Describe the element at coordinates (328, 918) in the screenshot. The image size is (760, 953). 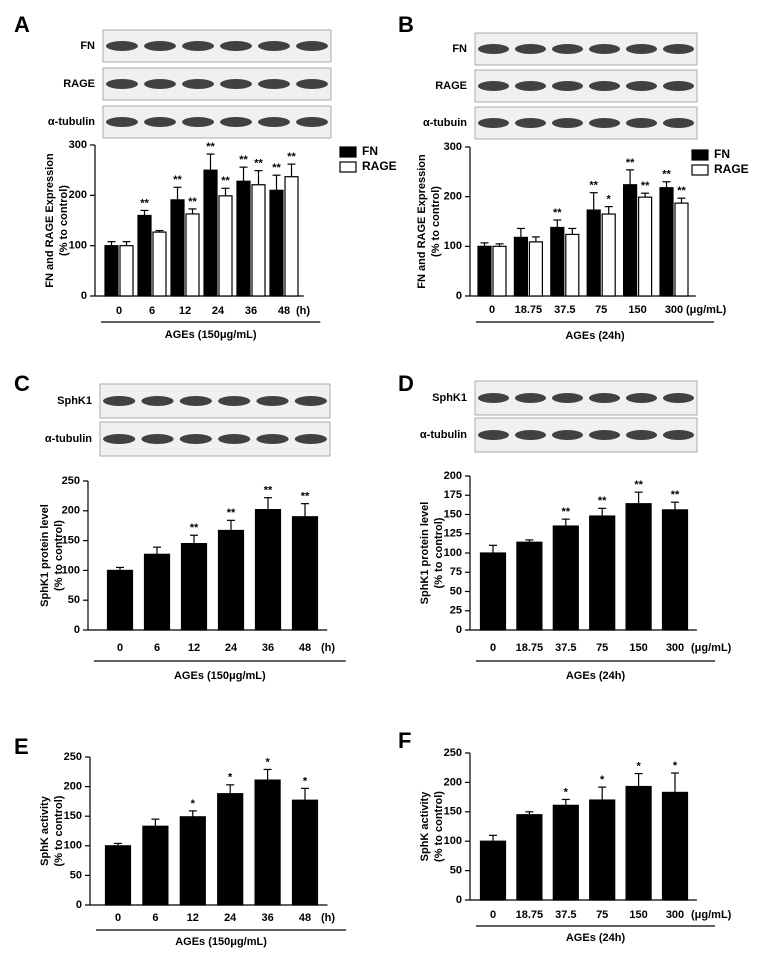
I see `x-unit: (h)` at that location.